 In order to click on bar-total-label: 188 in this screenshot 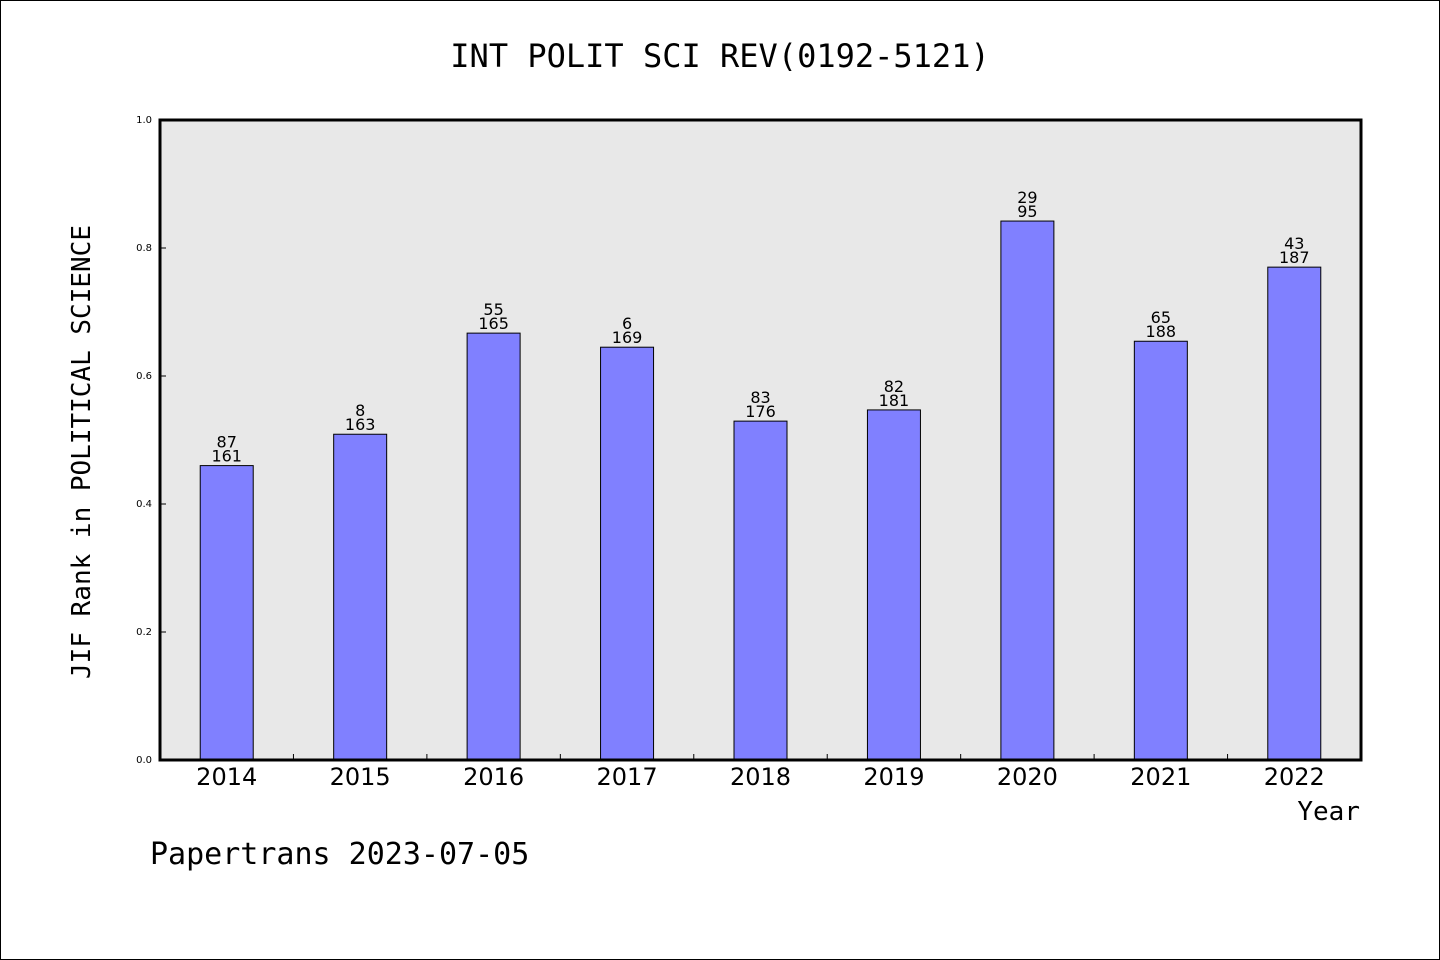, I will do `click(1161, 331)`.